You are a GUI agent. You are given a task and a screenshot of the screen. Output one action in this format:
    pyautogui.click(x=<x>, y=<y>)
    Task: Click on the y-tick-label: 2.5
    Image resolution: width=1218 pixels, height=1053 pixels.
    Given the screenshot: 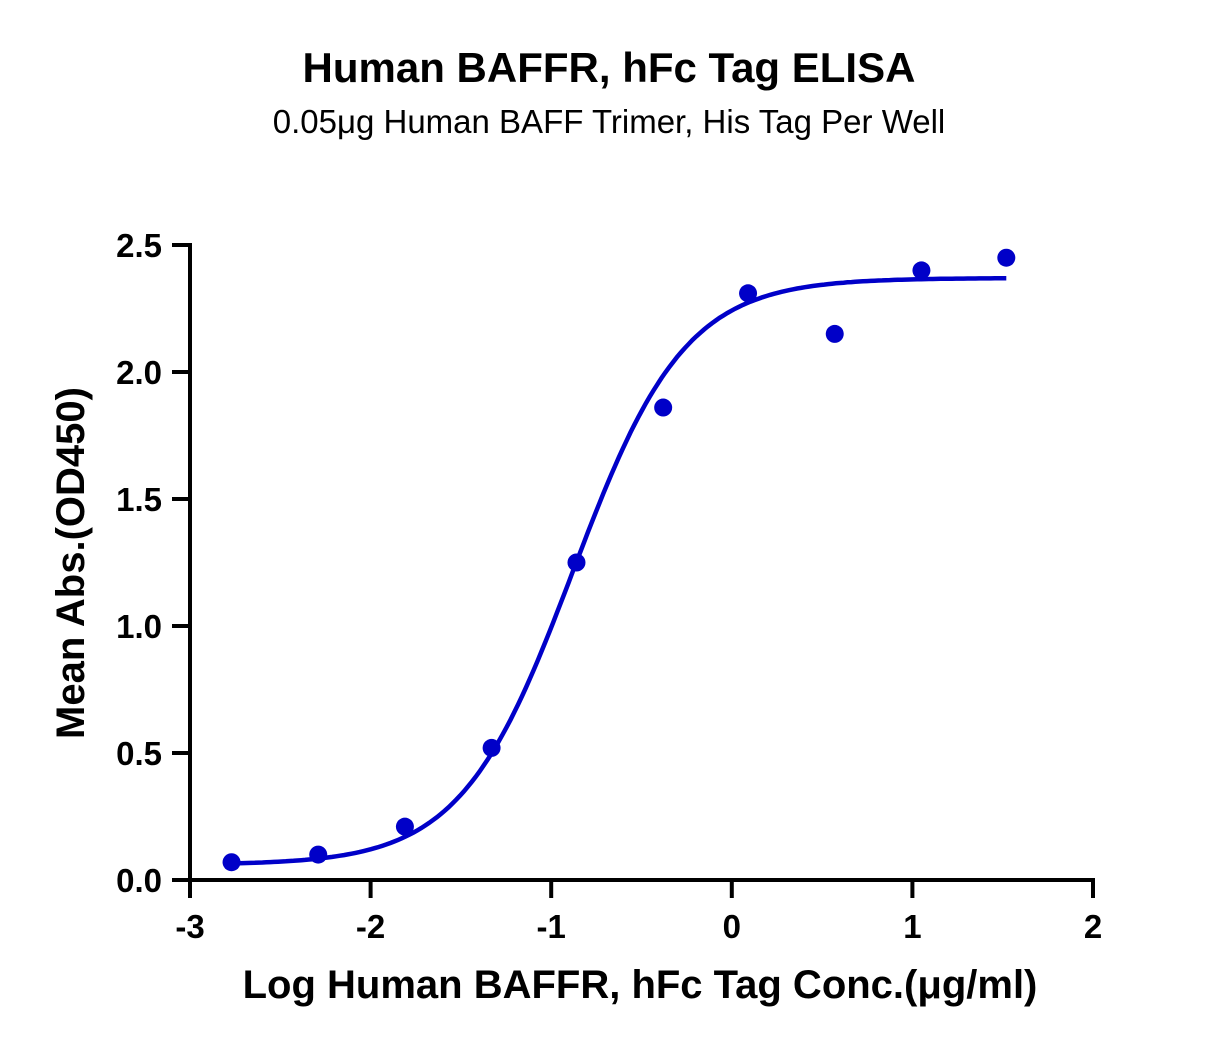 What is the action you would take?
    pyautogui.click(x=139, y=245)
    